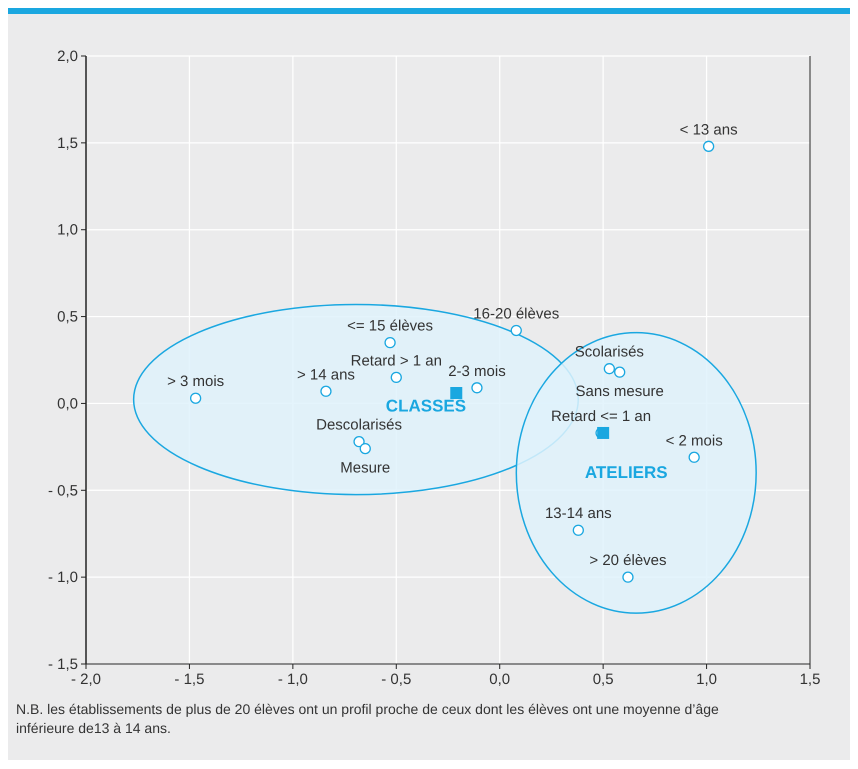 The image size is (858, 769). Describe the element at coordinates (67, 403) in the screenshot. I see `y-tick-label: 0,0` at that location.